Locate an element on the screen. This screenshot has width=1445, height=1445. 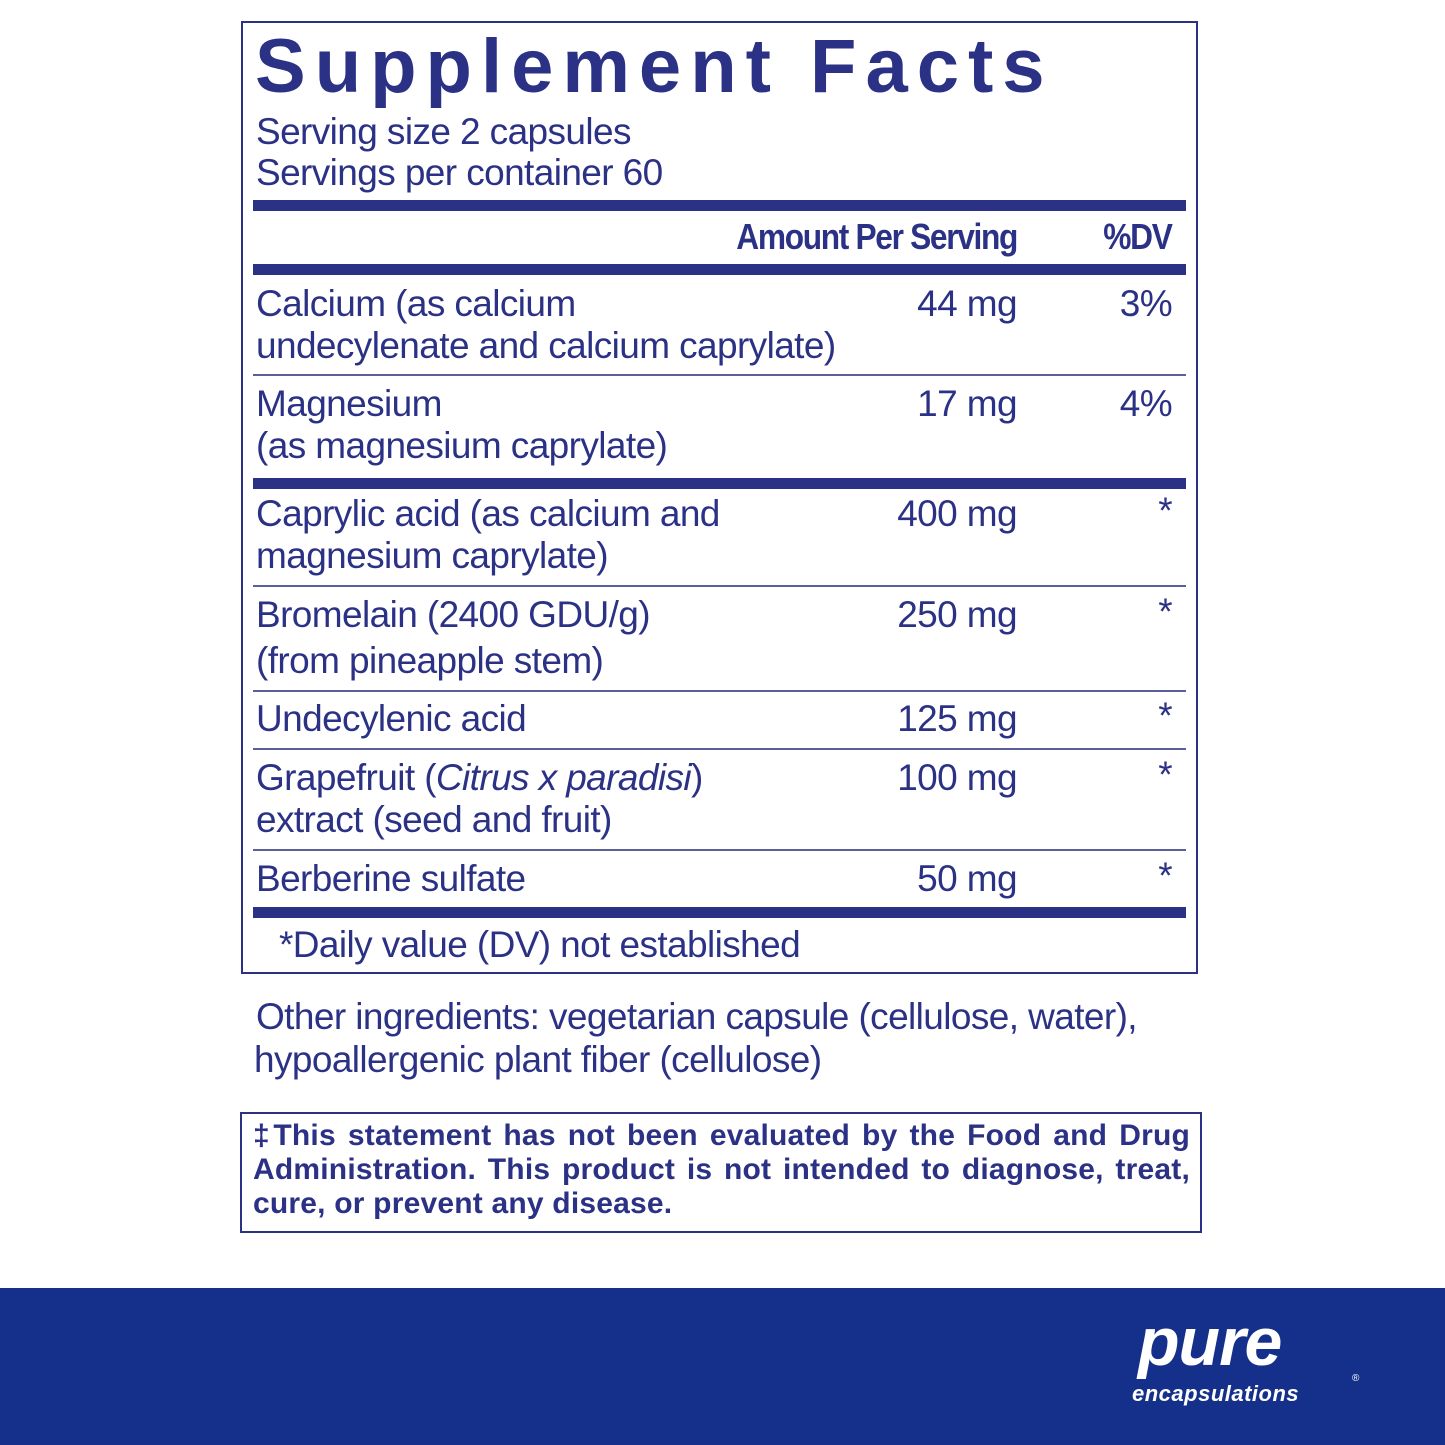
other-ingredients-line: hypoallergenic plant fiber (cellulose) is located at coordinates (538, 1059).